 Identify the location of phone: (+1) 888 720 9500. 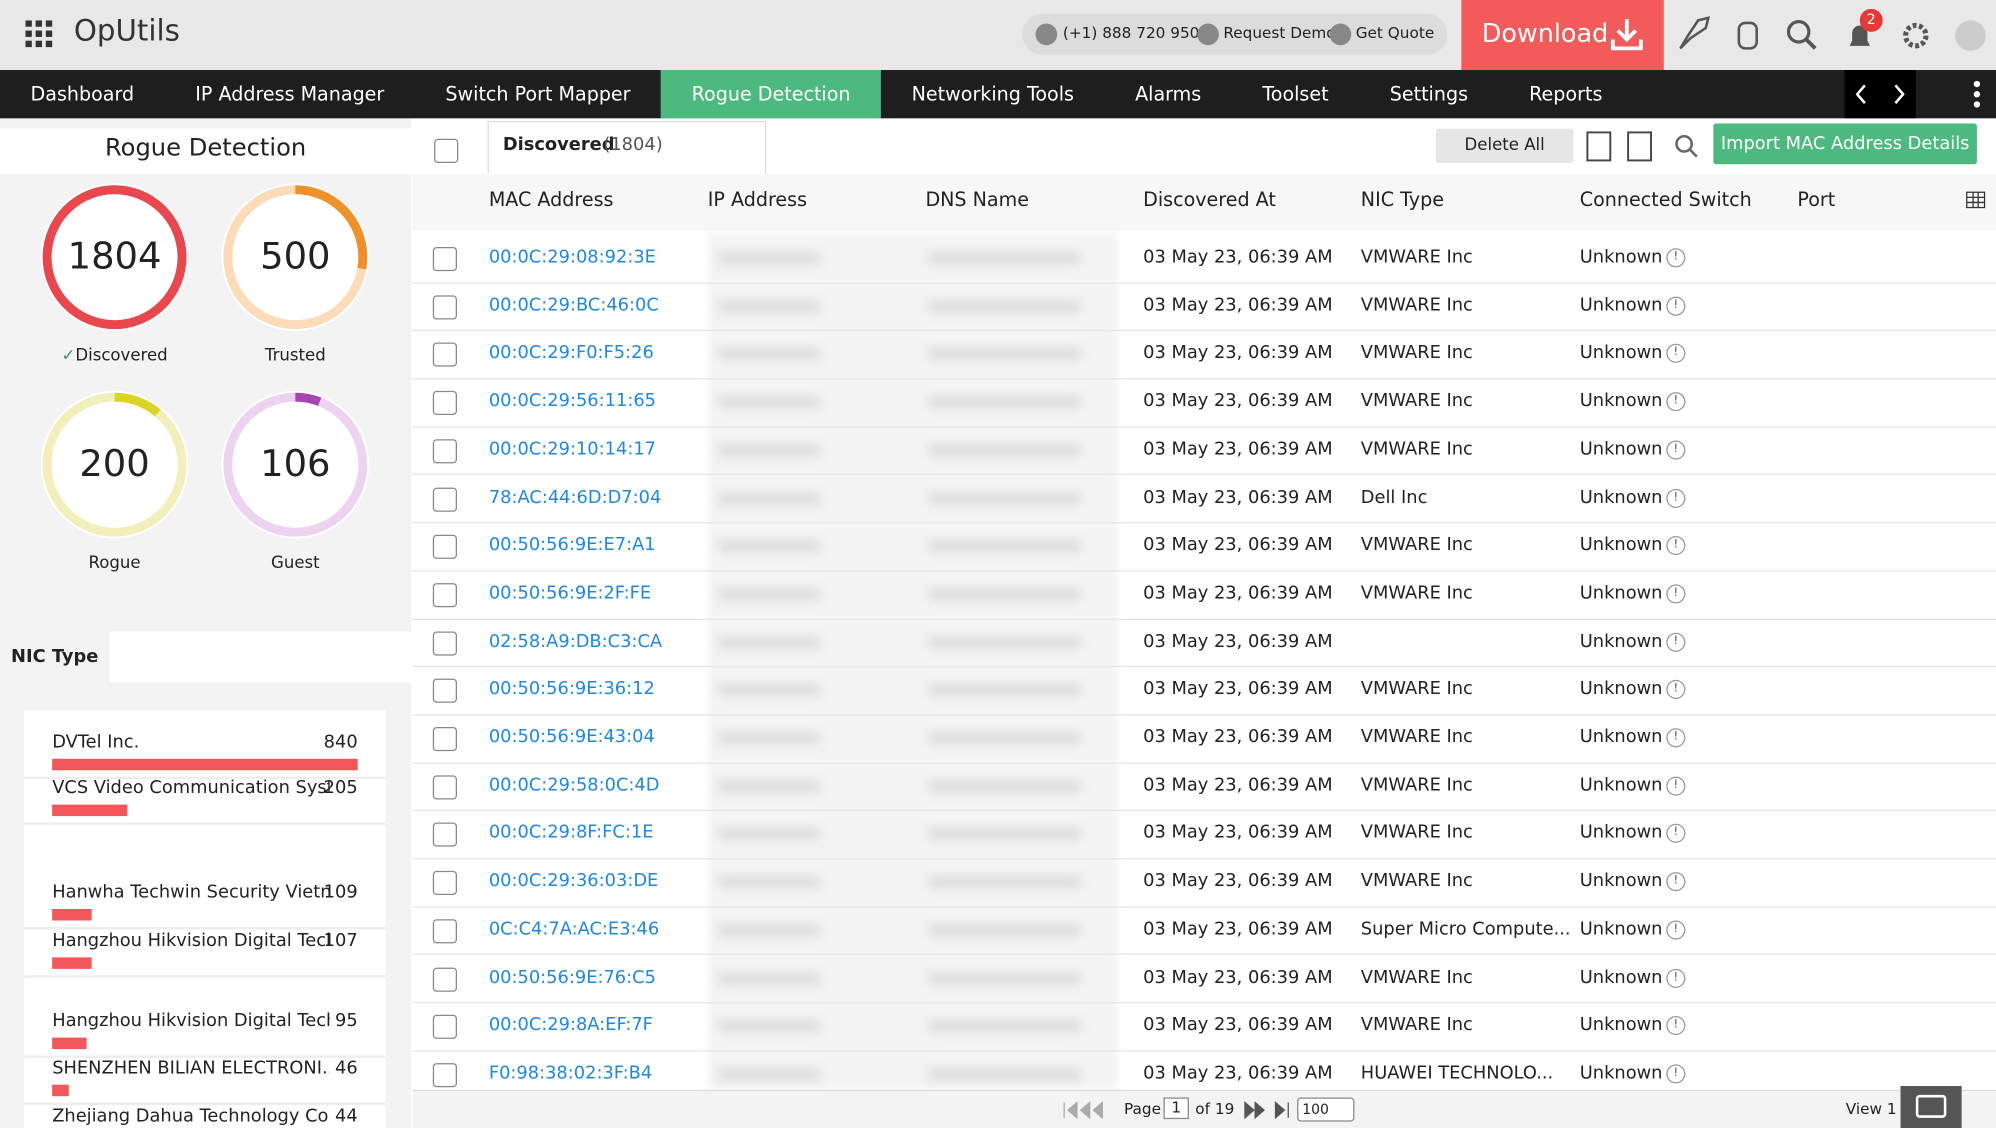
(1136, 33).